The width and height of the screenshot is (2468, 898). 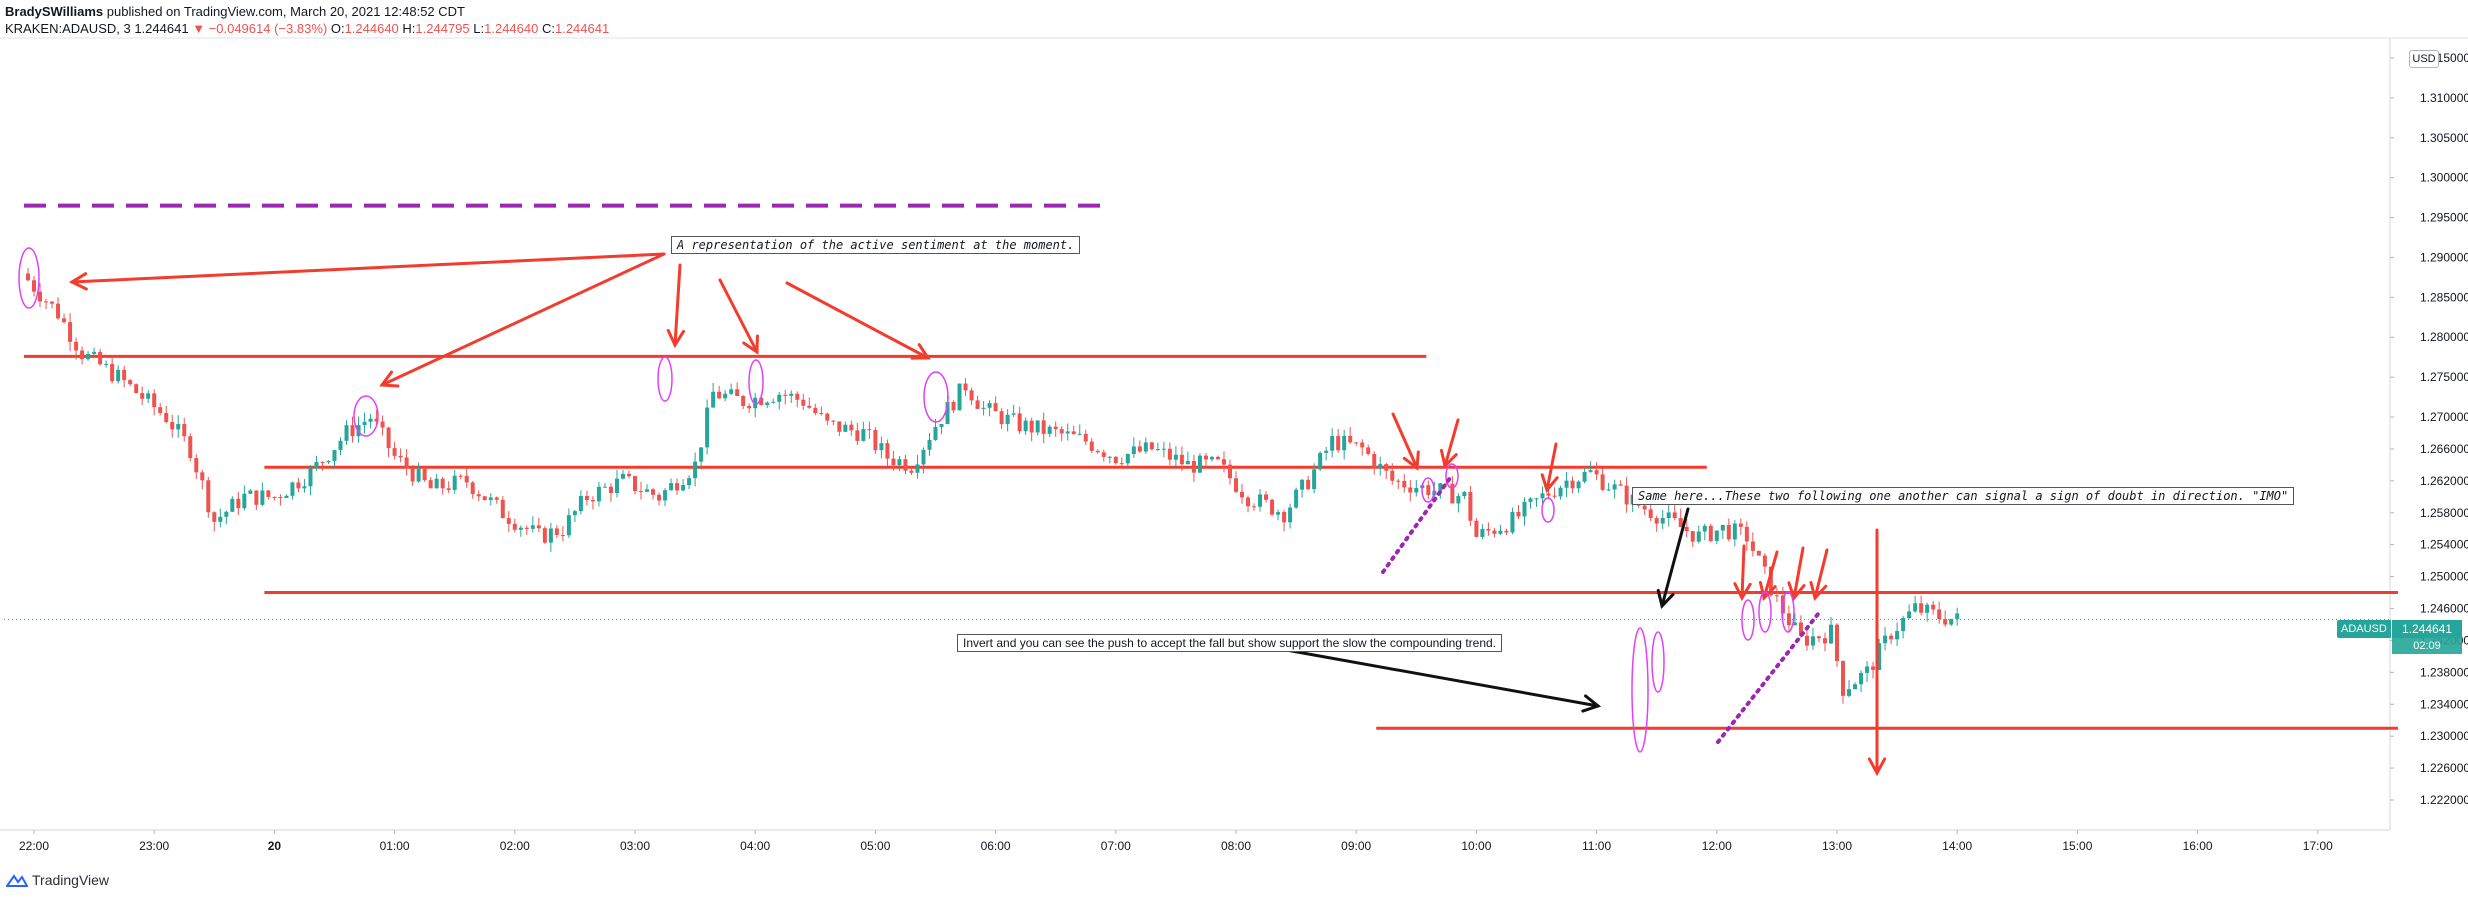 I want to click on symbol-title: KRAKEN:ADAUSD, 3, so click(x=68, y=28).